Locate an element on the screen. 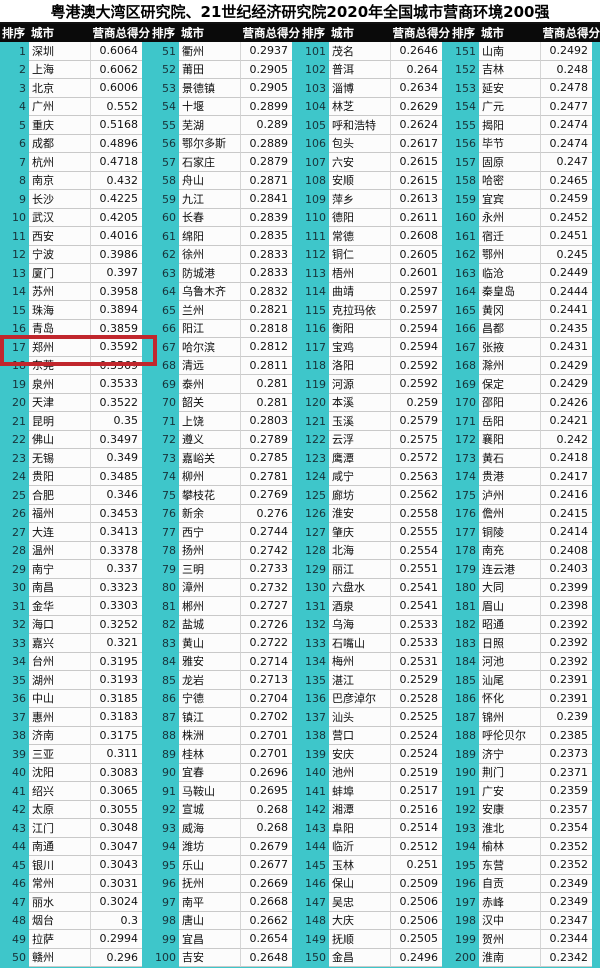 The width and height of the screenshot is (600, 968). city-cell: 珠海 is located at coordinates (60, 310).